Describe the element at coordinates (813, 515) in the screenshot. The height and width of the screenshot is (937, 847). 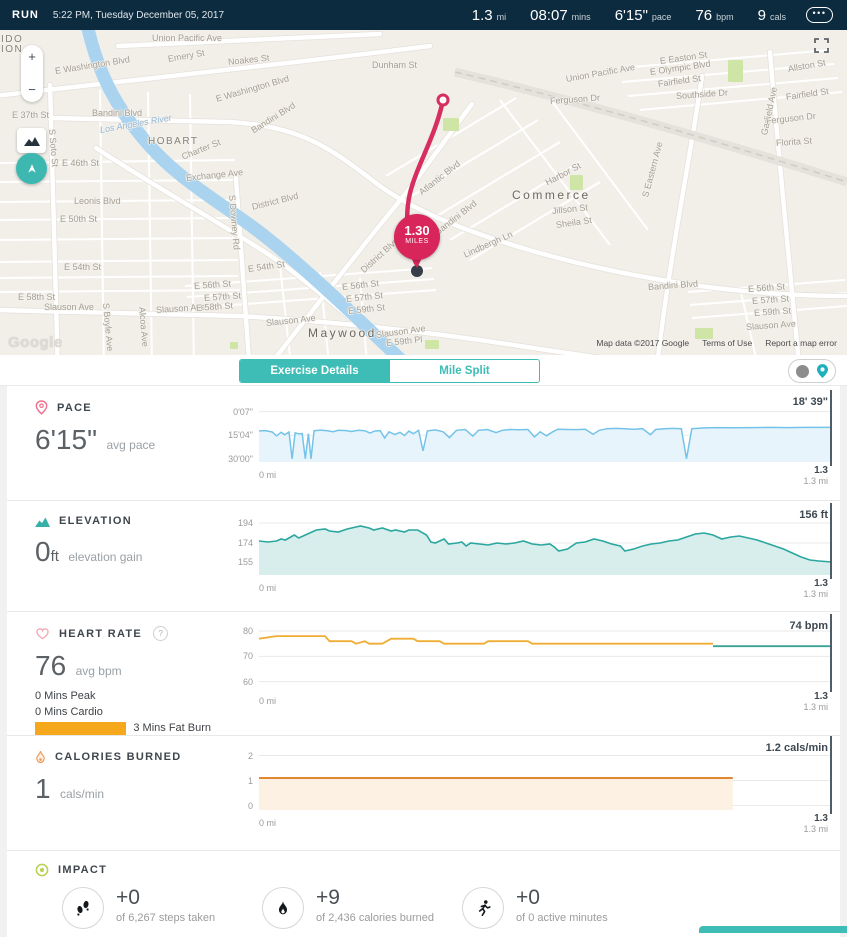
I see `chart-end-annotation: 156 ft` at that location.